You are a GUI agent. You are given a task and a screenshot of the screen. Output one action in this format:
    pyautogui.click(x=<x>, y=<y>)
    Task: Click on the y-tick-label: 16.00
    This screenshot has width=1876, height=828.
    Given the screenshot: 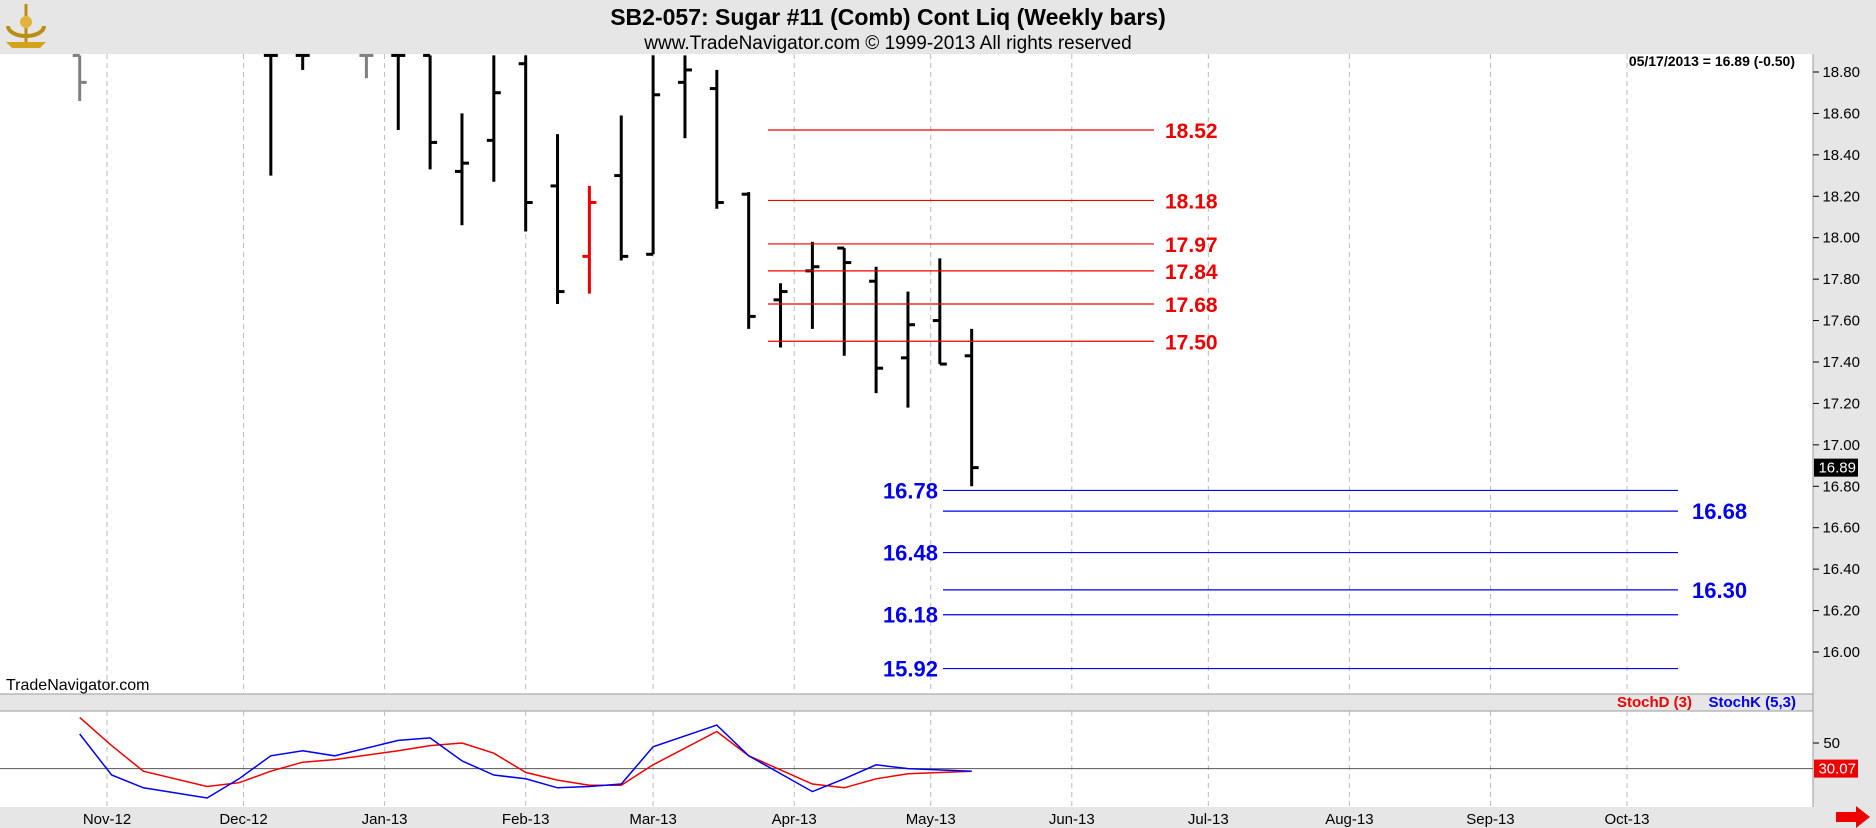 What is the action you would take?
    pyautogui.click(x=1841, y=652)
    